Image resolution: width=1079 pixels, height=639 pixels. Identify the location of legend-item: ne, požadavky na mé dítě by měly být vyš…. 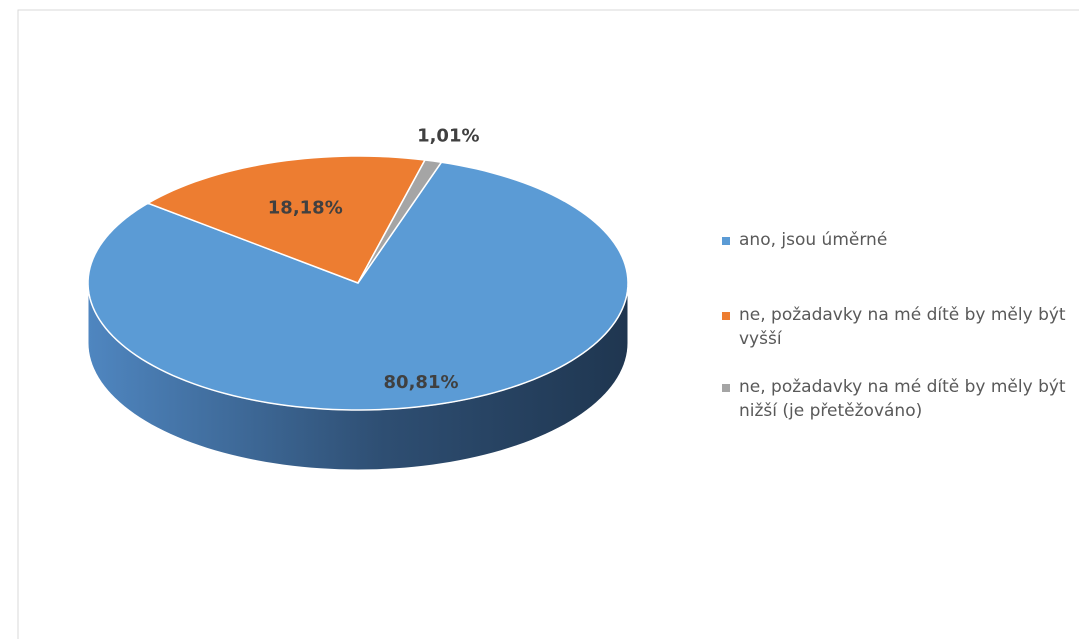
(894, 327).